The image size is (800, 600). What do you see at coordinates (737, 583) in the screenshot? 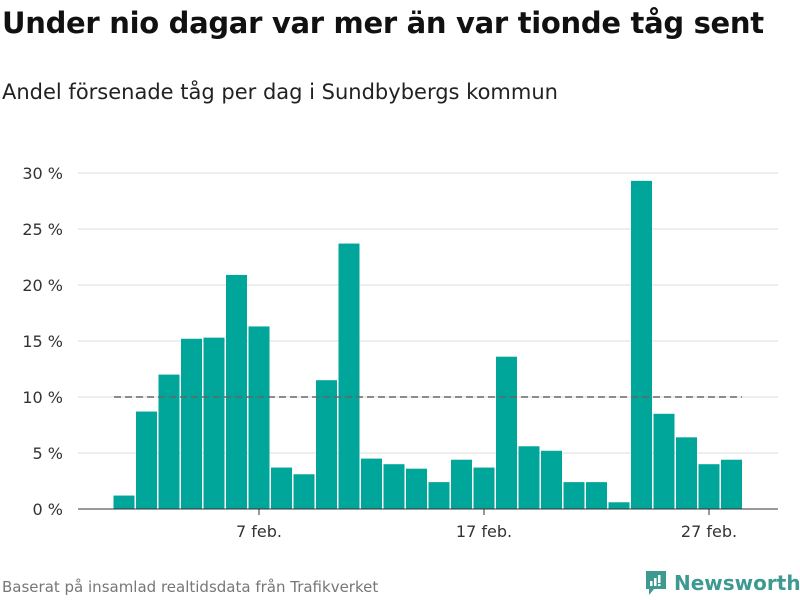
I see `brand-name: Newsworthy` at bounding box center [737, 583].